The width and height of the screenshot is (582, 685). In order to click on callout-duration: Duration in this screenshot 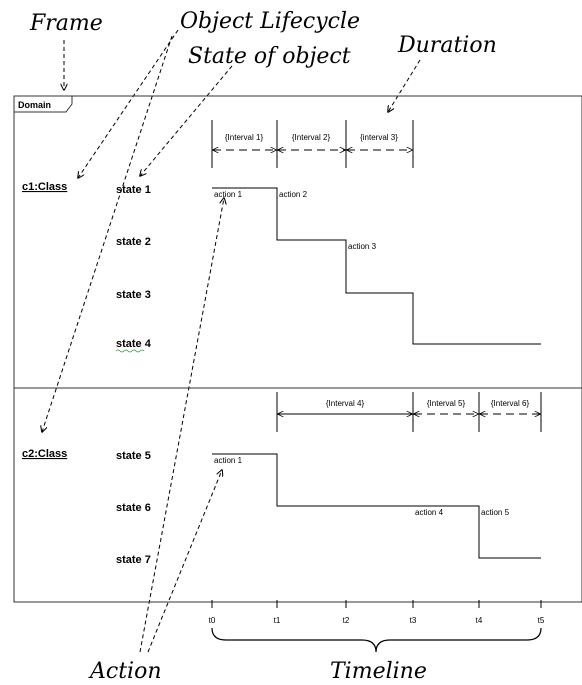, I will do `click(447, 45)`.